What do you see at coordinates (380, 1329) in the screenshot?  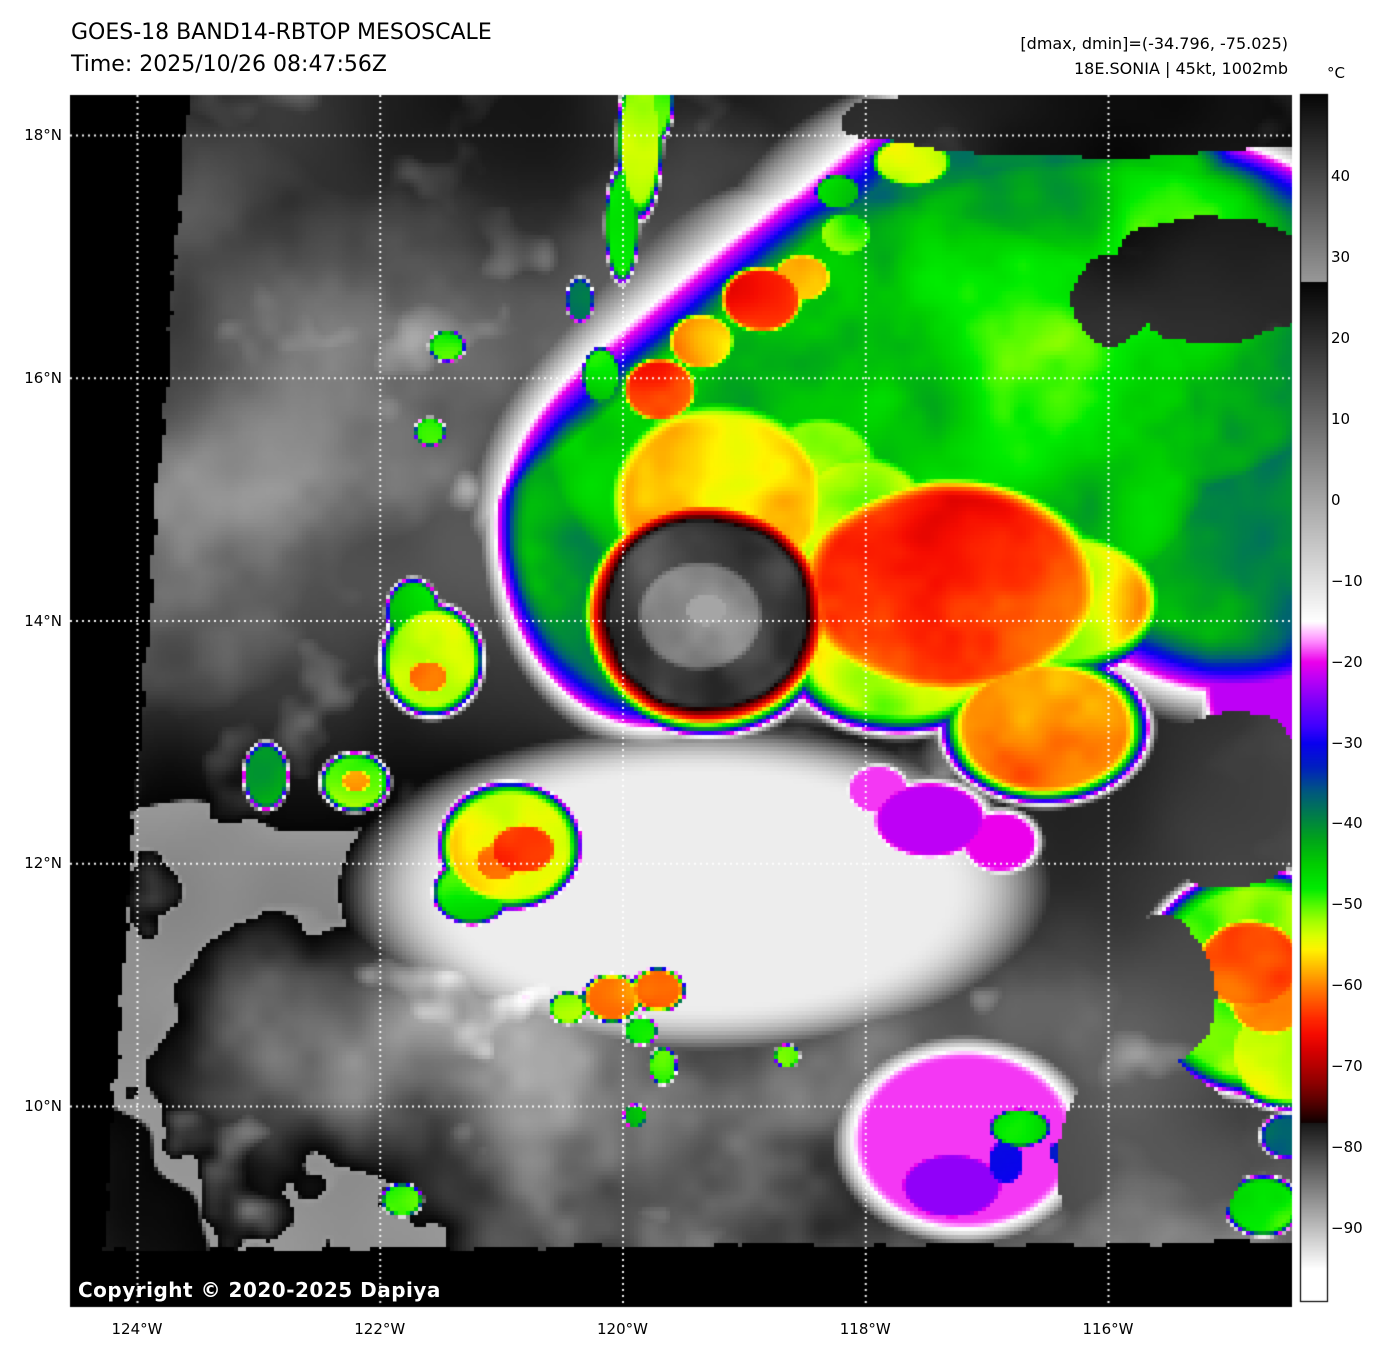 I see `lon-tick-label: 122°W` at bounding box center [380, 1329].